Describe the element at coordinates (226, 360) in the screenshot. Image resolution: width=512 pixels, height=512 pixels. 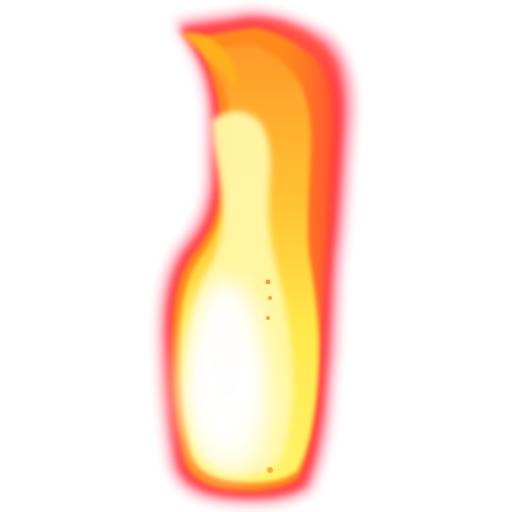
I see `flame-white-core-bright` at that location.